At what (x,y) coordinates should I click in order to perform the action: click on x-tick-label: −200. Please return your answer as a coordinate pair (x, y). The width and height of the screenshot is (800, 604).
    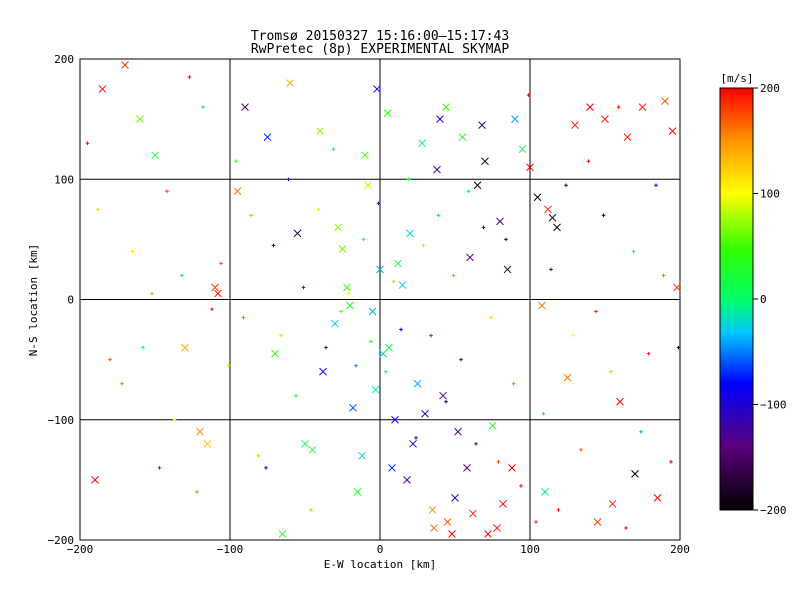
    Looking at the image, I should click on (80, 549).